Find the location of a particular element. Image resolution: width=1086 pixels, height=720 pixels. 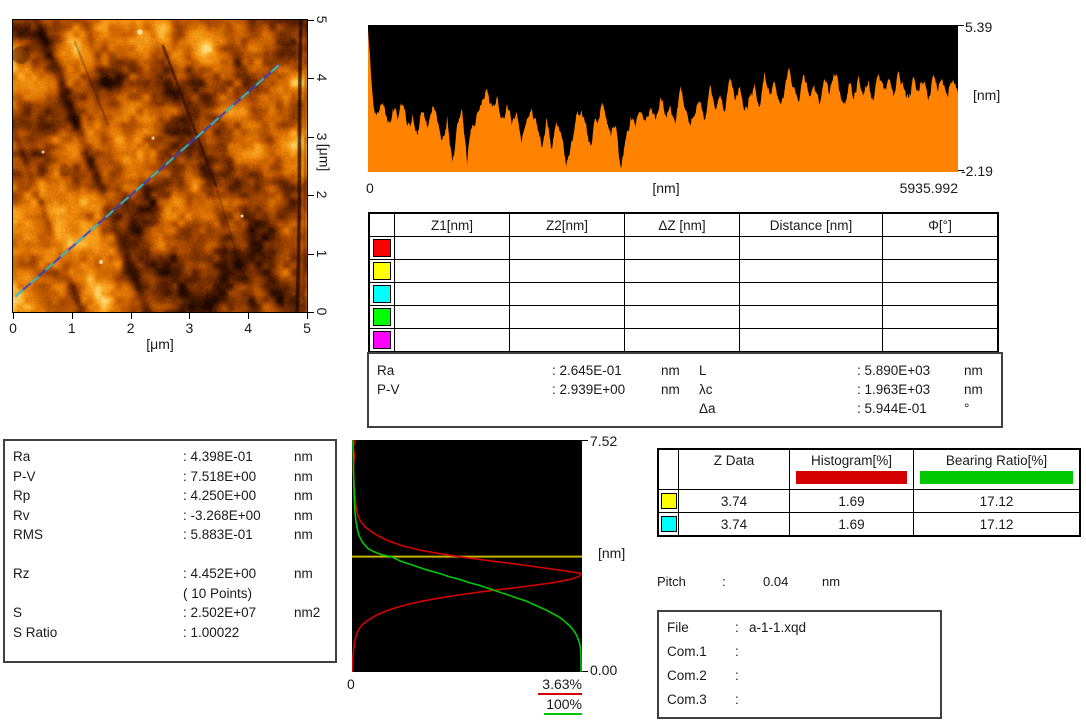

area-stat-row: S: 2.502E+07 nm2 is located at coordinates (170, 614).